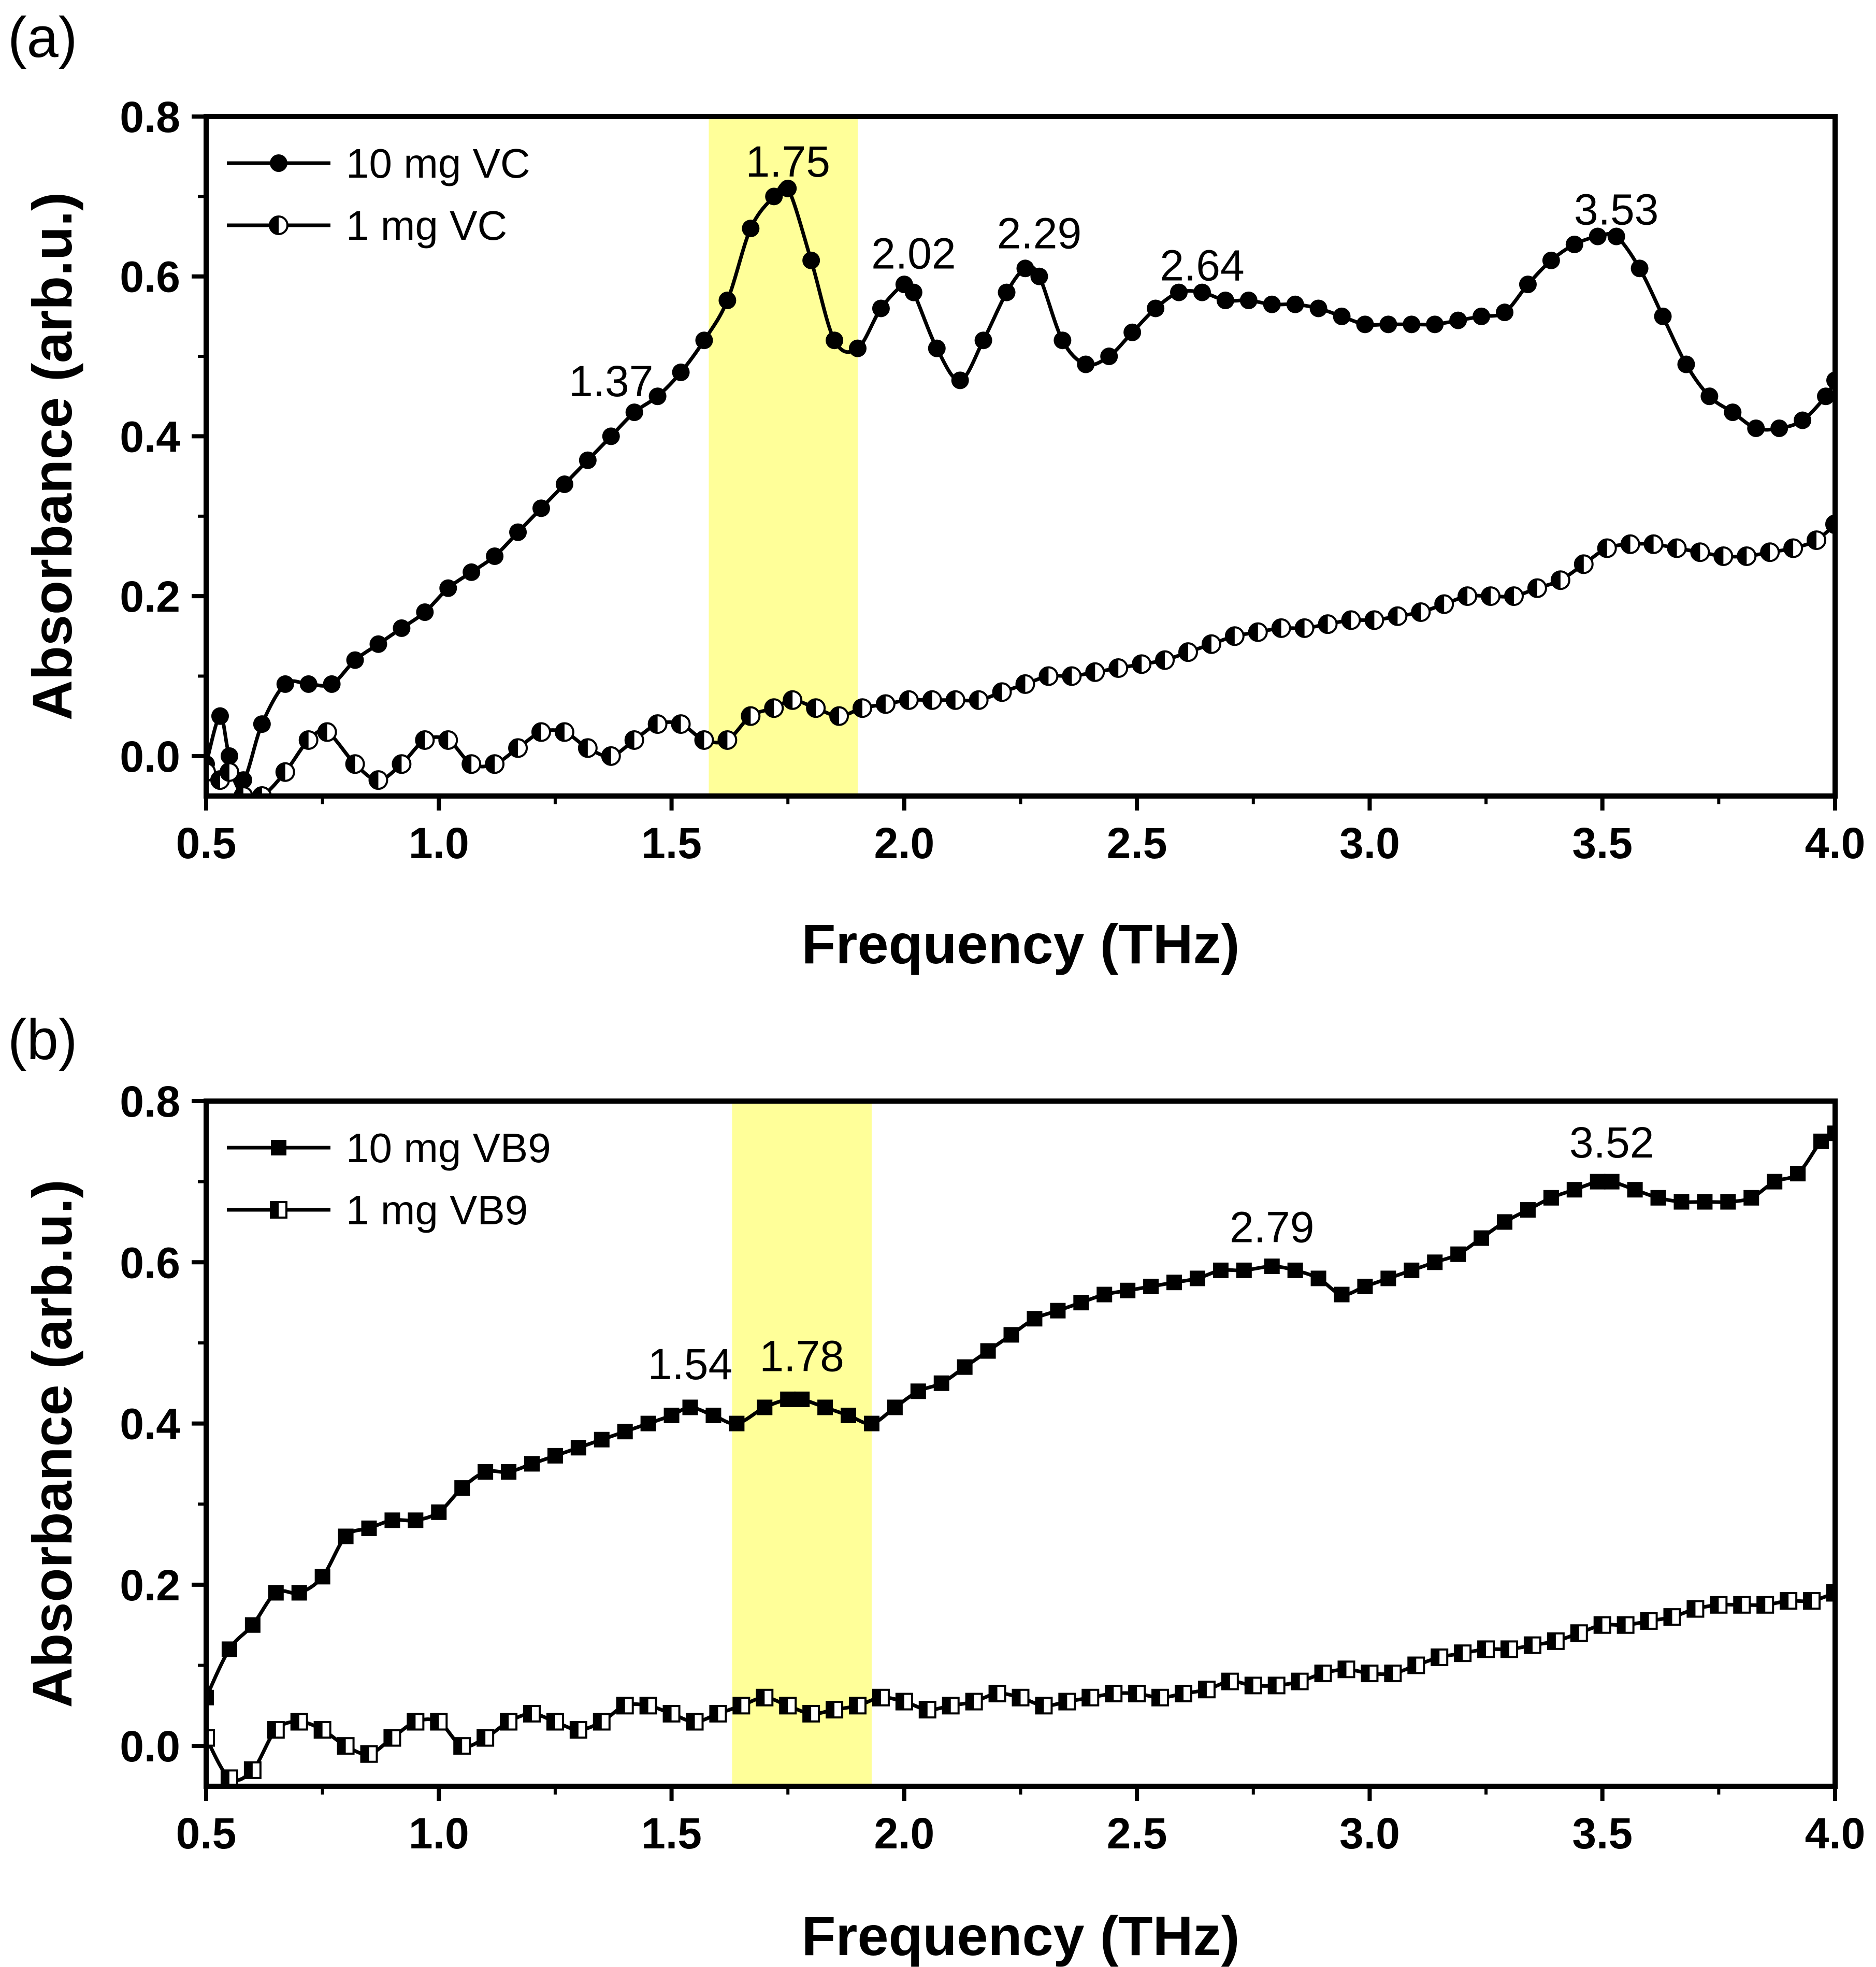  What do you see at coordinates (672, 843) in the screenshot?
I see `x-tick-label: 1.5` at bounding box center [672, 843].